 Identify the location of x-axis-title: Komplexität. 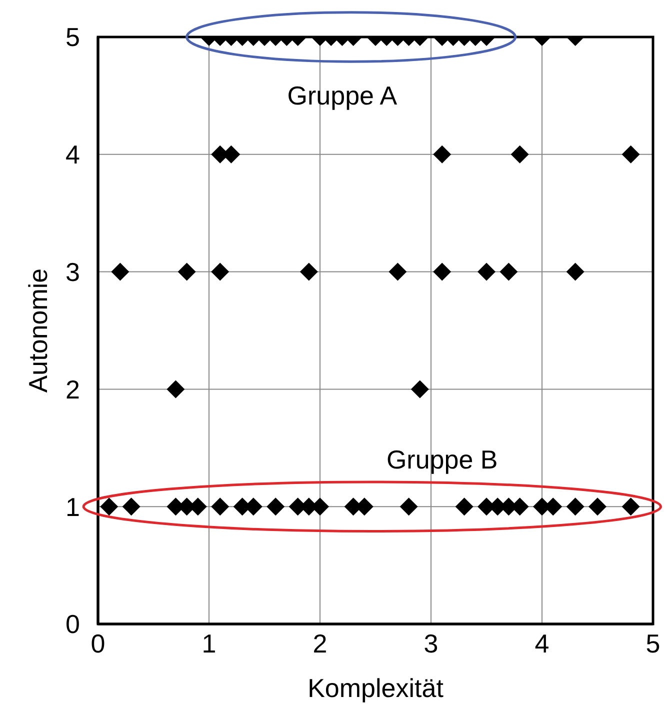
(376, 688).